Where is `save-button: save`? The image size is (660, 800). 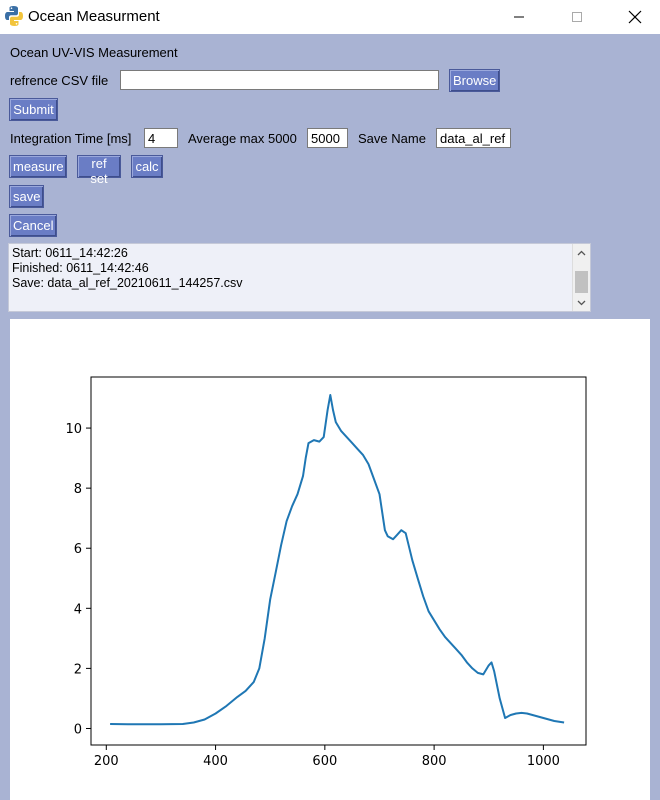
save-button: save is located at coordinates (26, 196).